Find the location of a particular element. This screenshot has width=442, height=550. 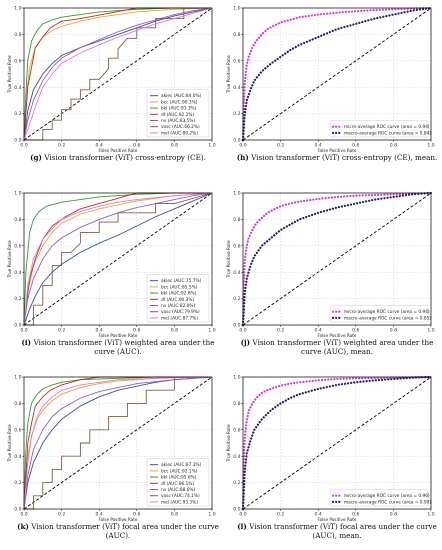

legend-entry-vasc: vasc (AUC:74.1%) is located at coordinates (180, 496).